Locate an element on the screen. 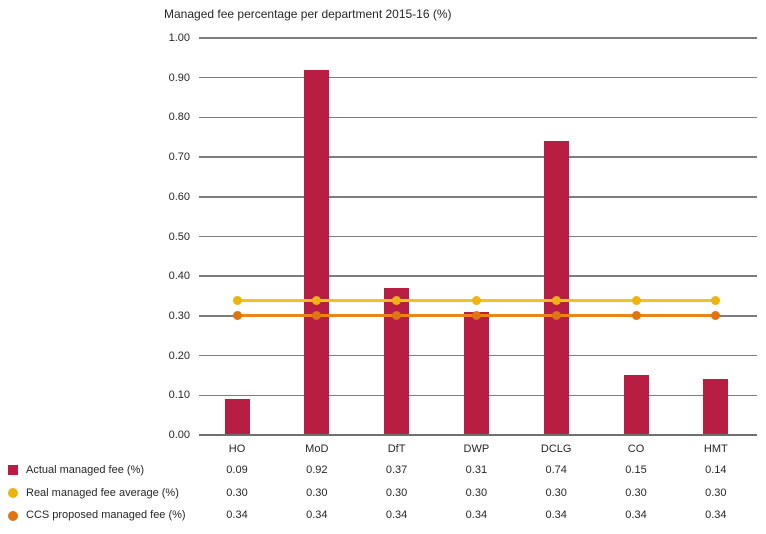 This screenshot has width=766, height=534. orange-line-marker-MoD is located at coordinates (317, 316).